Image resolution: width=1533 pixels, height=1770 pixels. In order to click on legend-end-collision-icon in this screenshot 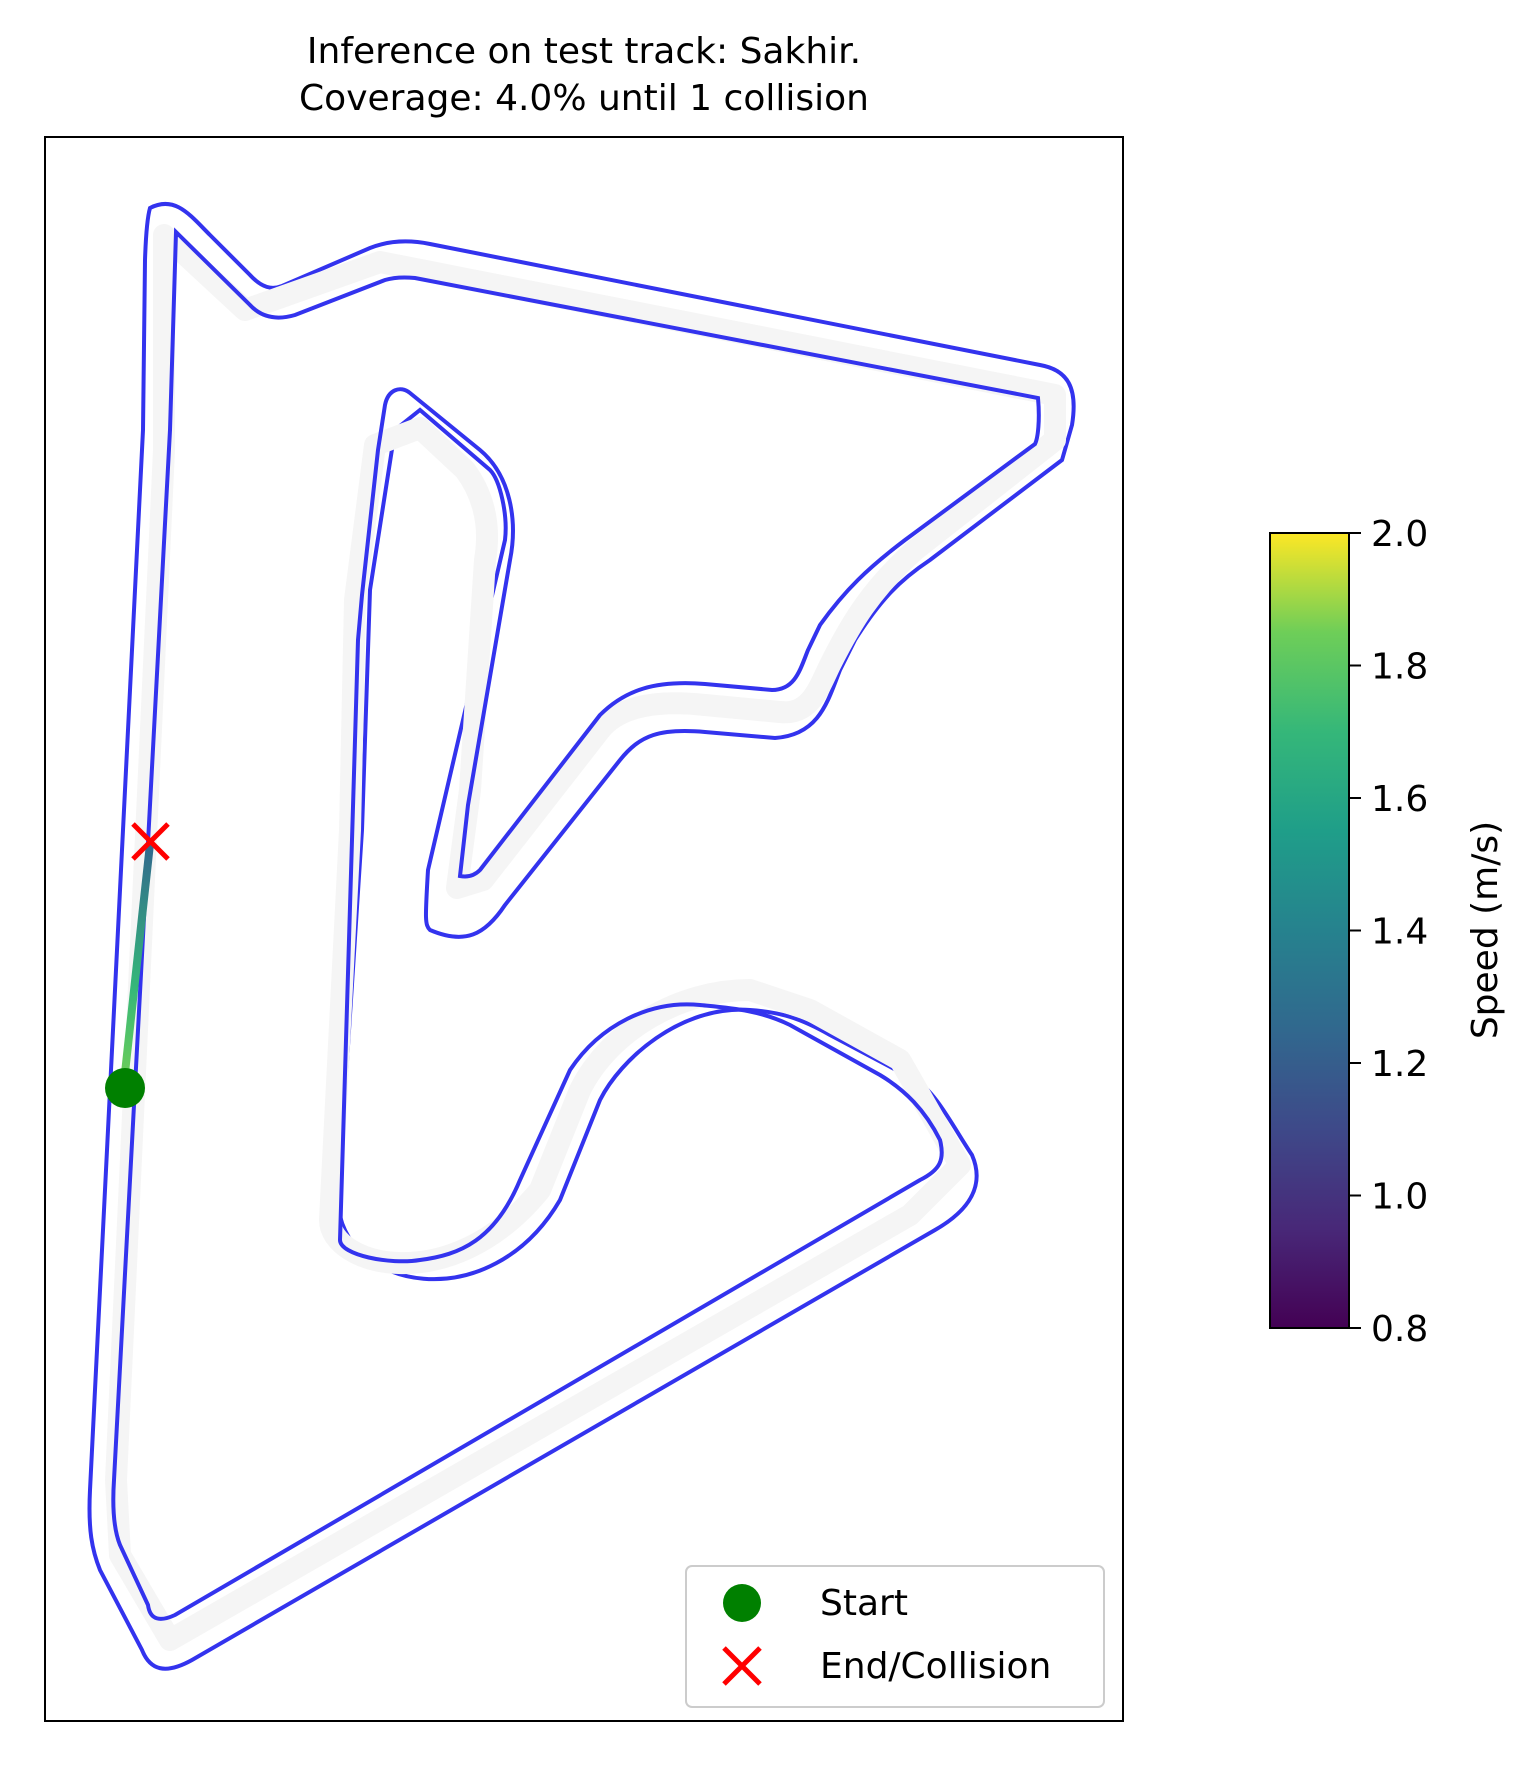, I will do `click(742, 1666)`.